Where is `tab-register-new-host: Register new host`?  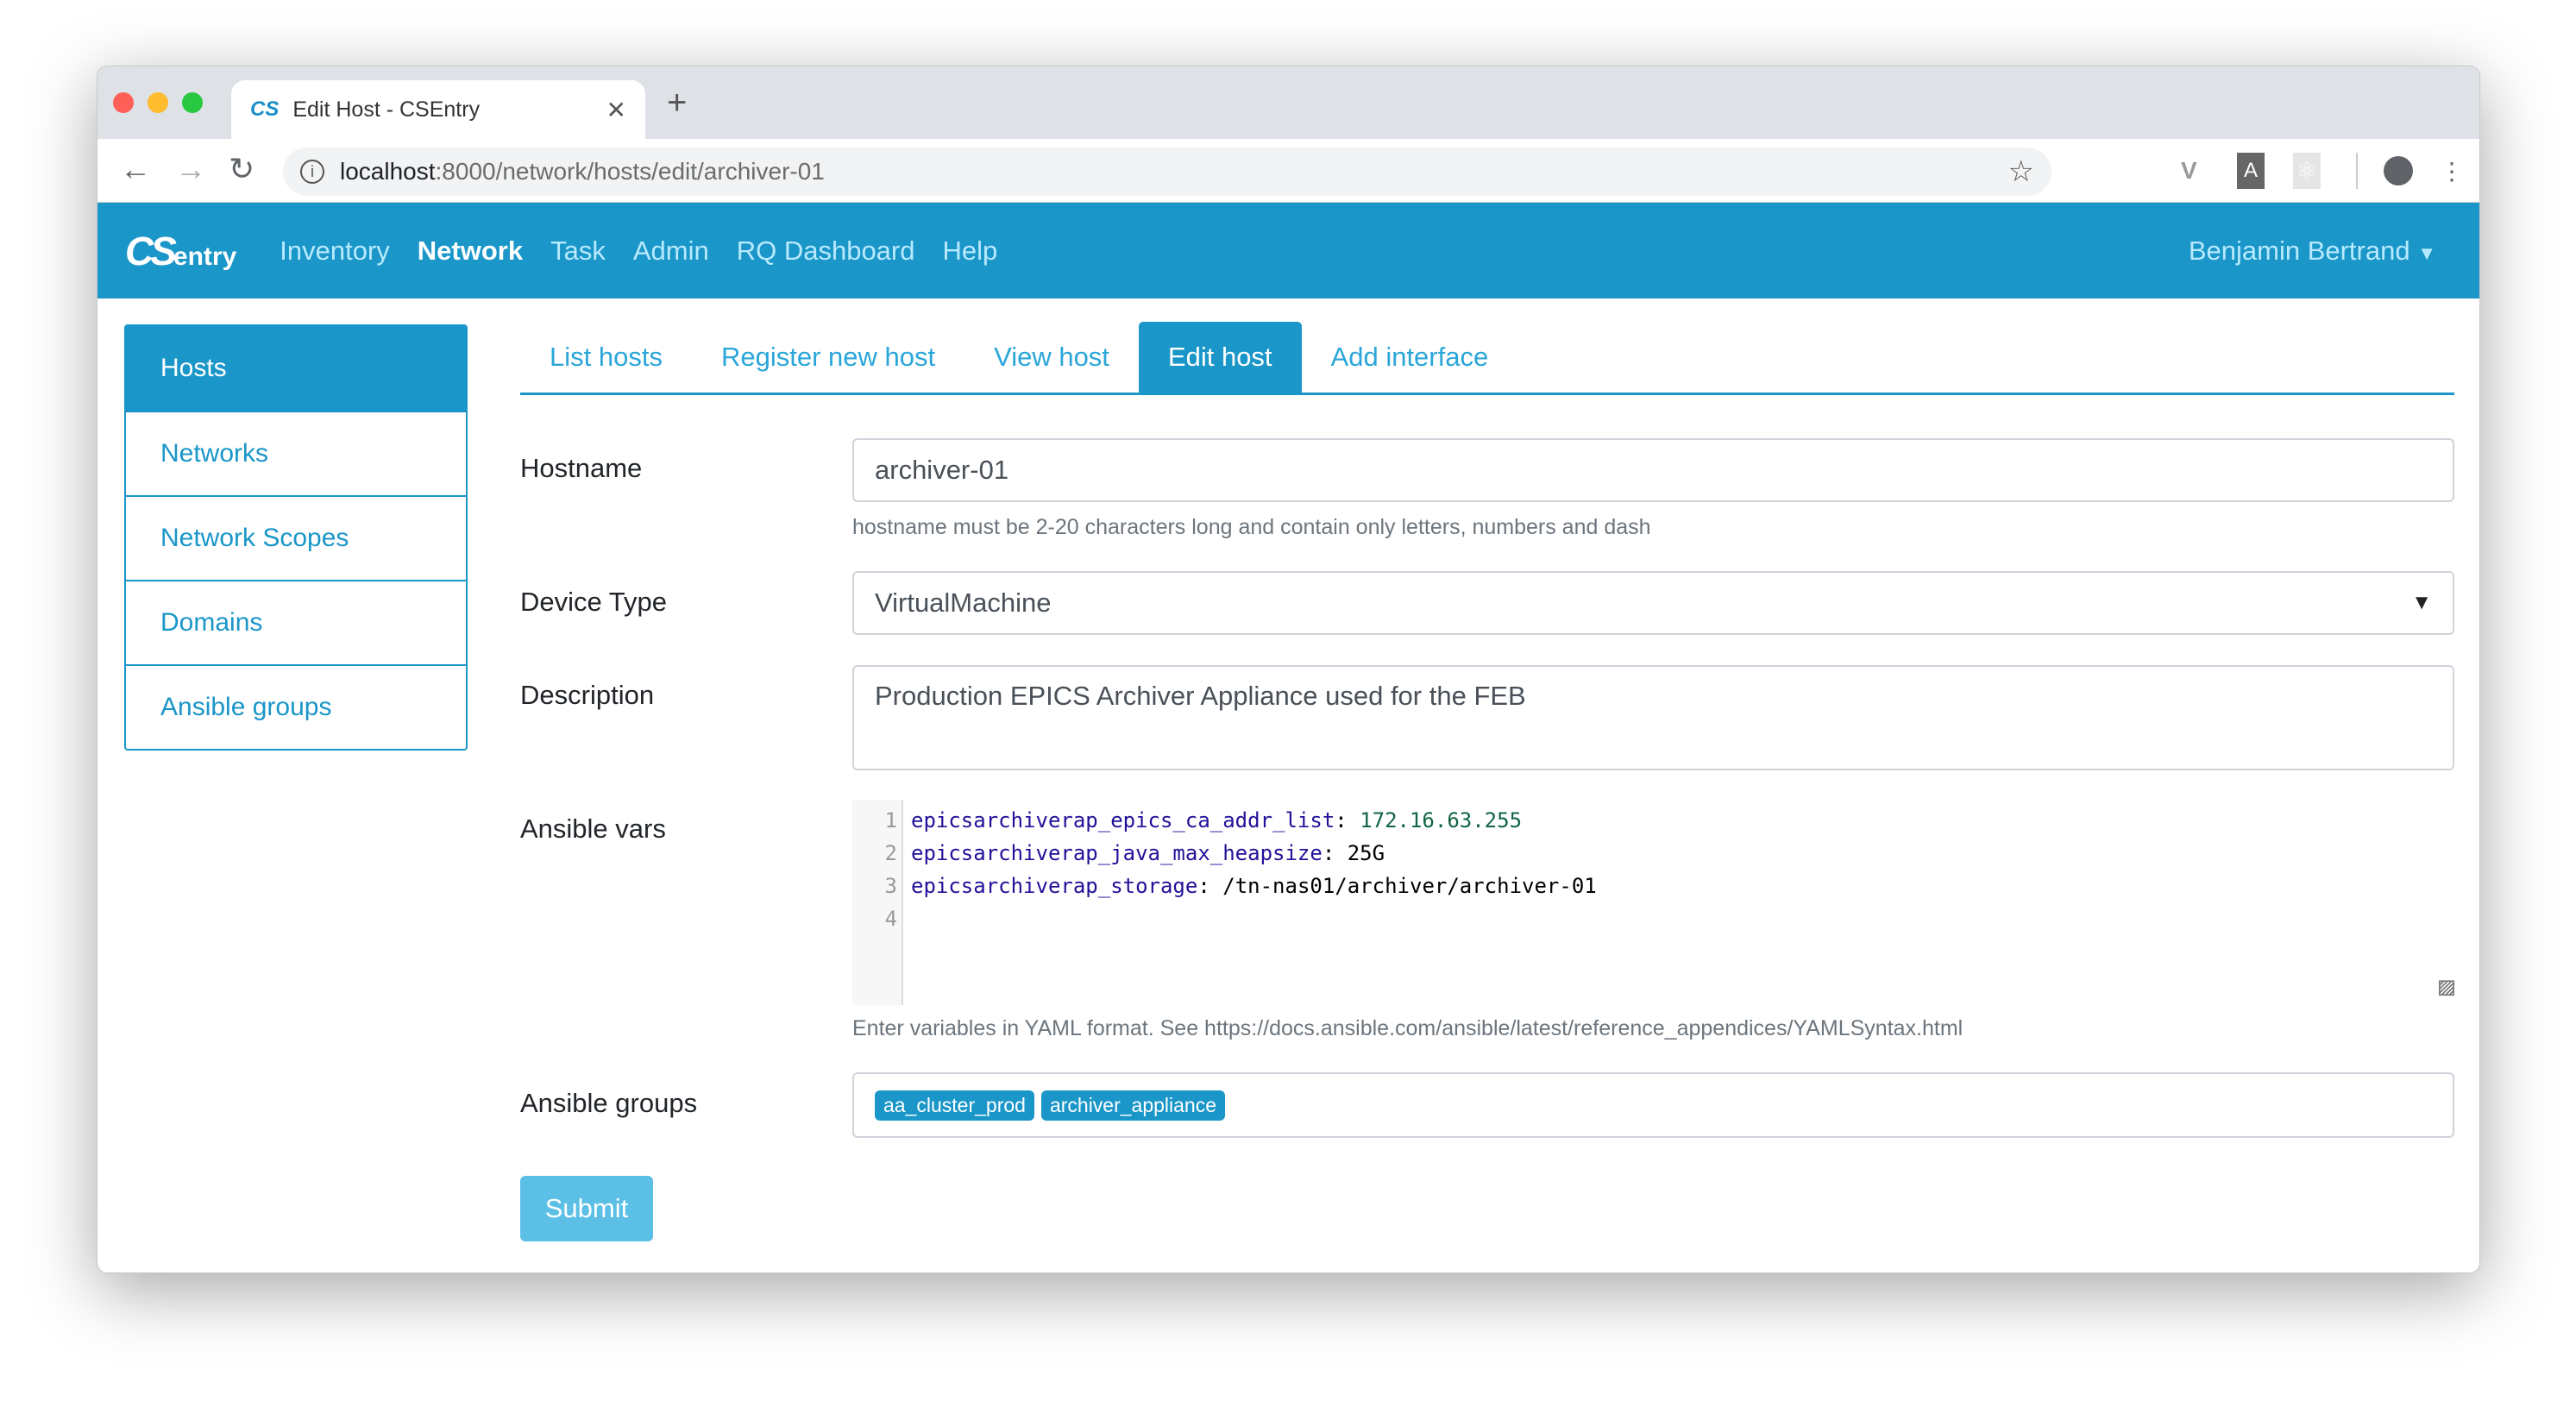 tab-register-new-host: Register new host is located at coordinates (828, 357).